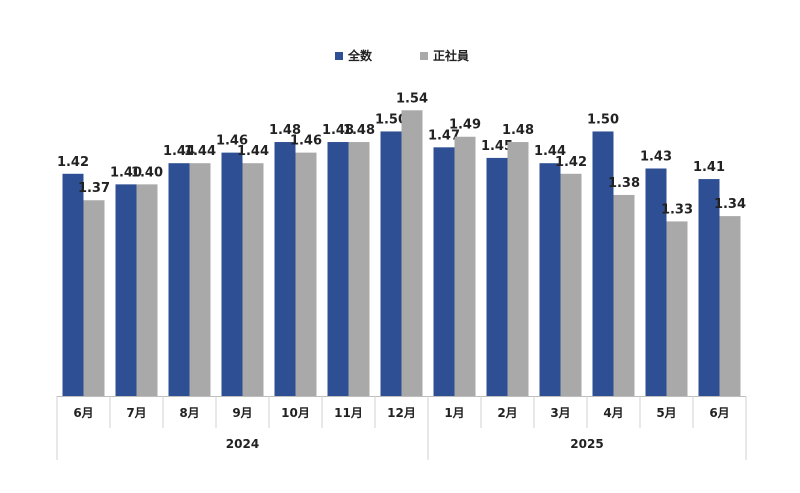 This screenshot has height=493, width=800. Describe the element at coordinates (666, 413) in the screenshot. I see `x-tick-label-12: 5月` at that location.